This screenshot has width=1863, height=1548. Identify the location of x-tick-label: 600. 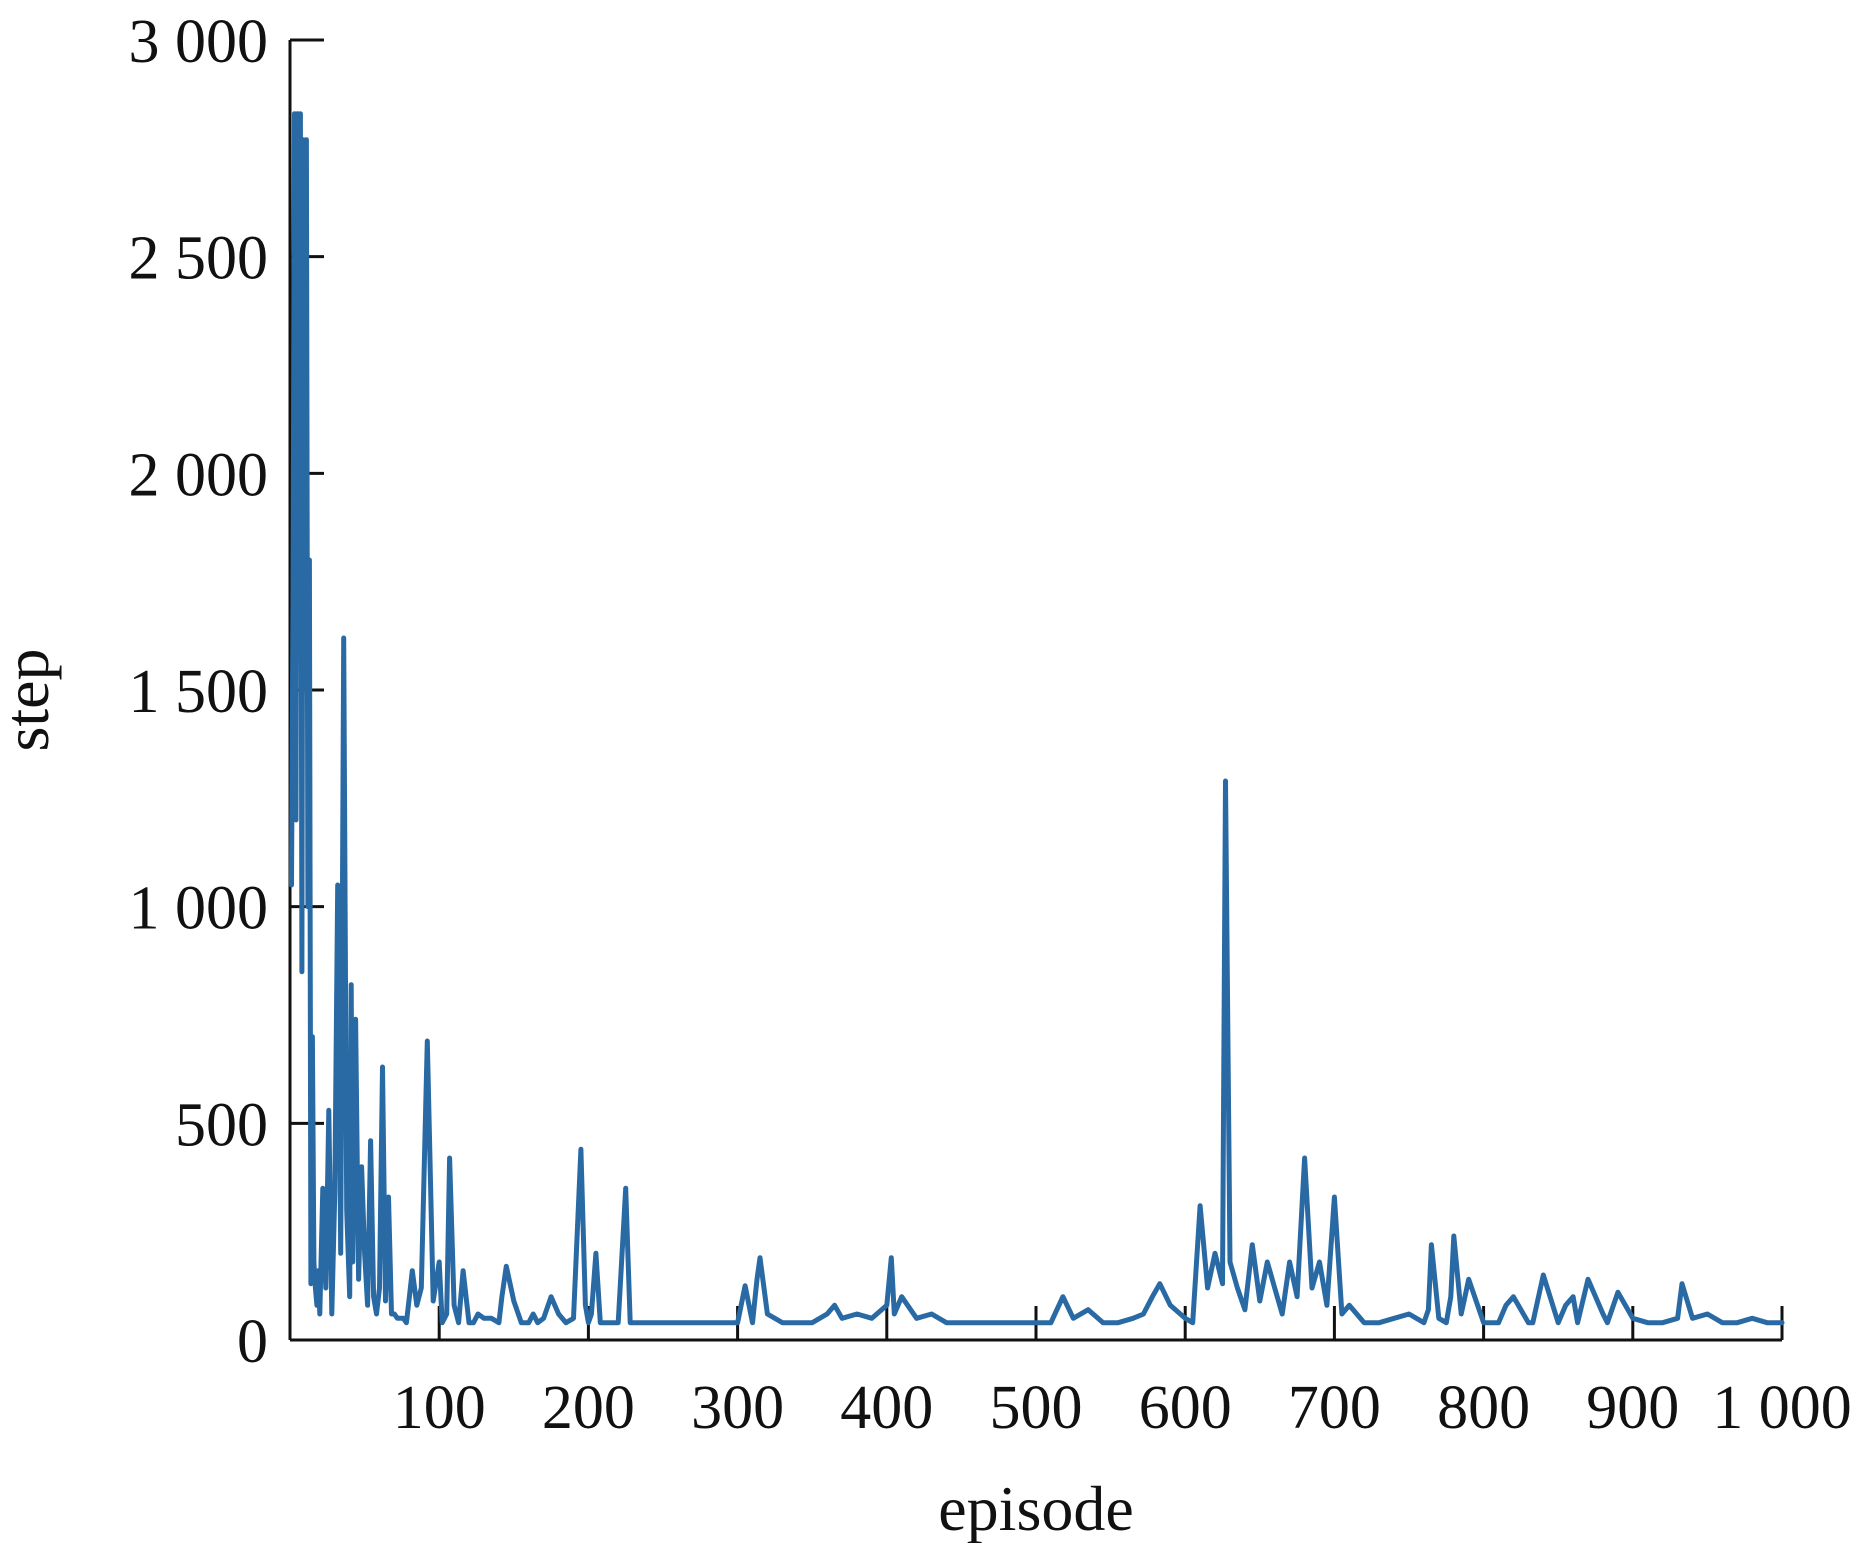
(1185, 1408).